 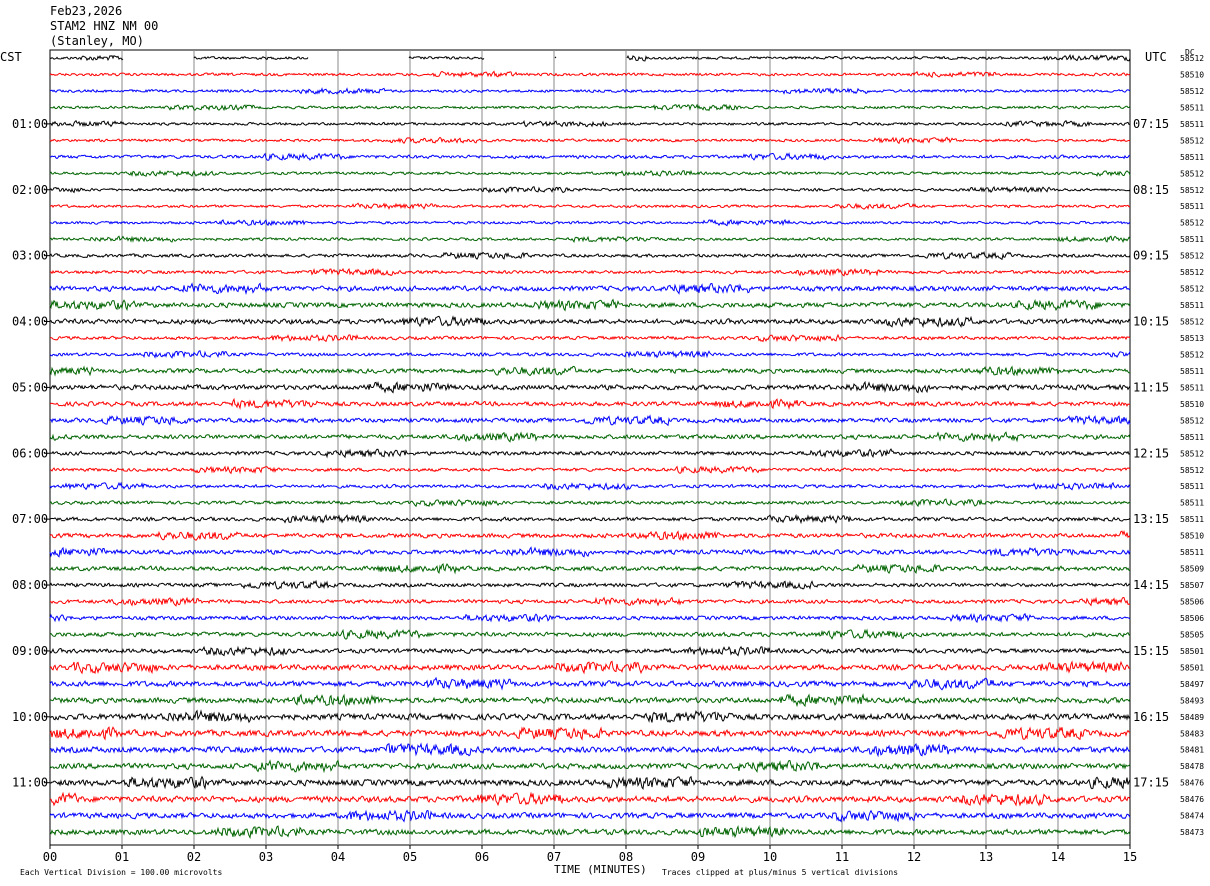 What do you see at coordinates (1192, 585) in the screenshot?
I see `dc-offset-label: 58507` at bounding box center [1192, 585].